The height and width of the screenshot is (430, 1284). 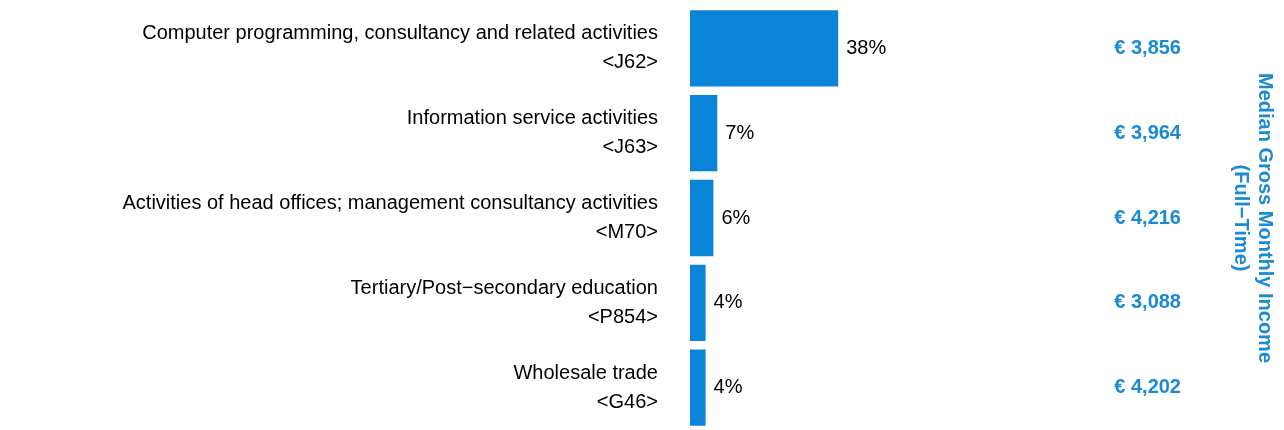 I want to click on y-tick-label: Information service activities <J63>, so click(x=532, y=132).